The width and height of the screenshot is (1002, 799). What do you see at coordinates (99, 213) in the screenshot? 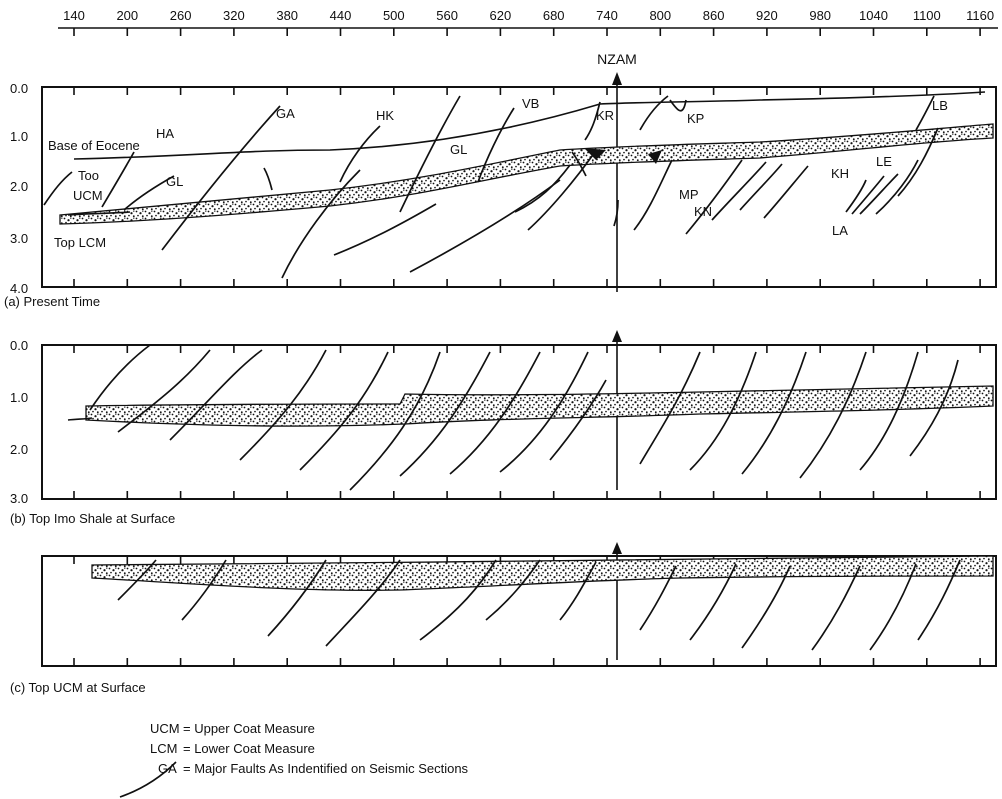
I see `ucm-horizon` at bounding box center [99, 213].